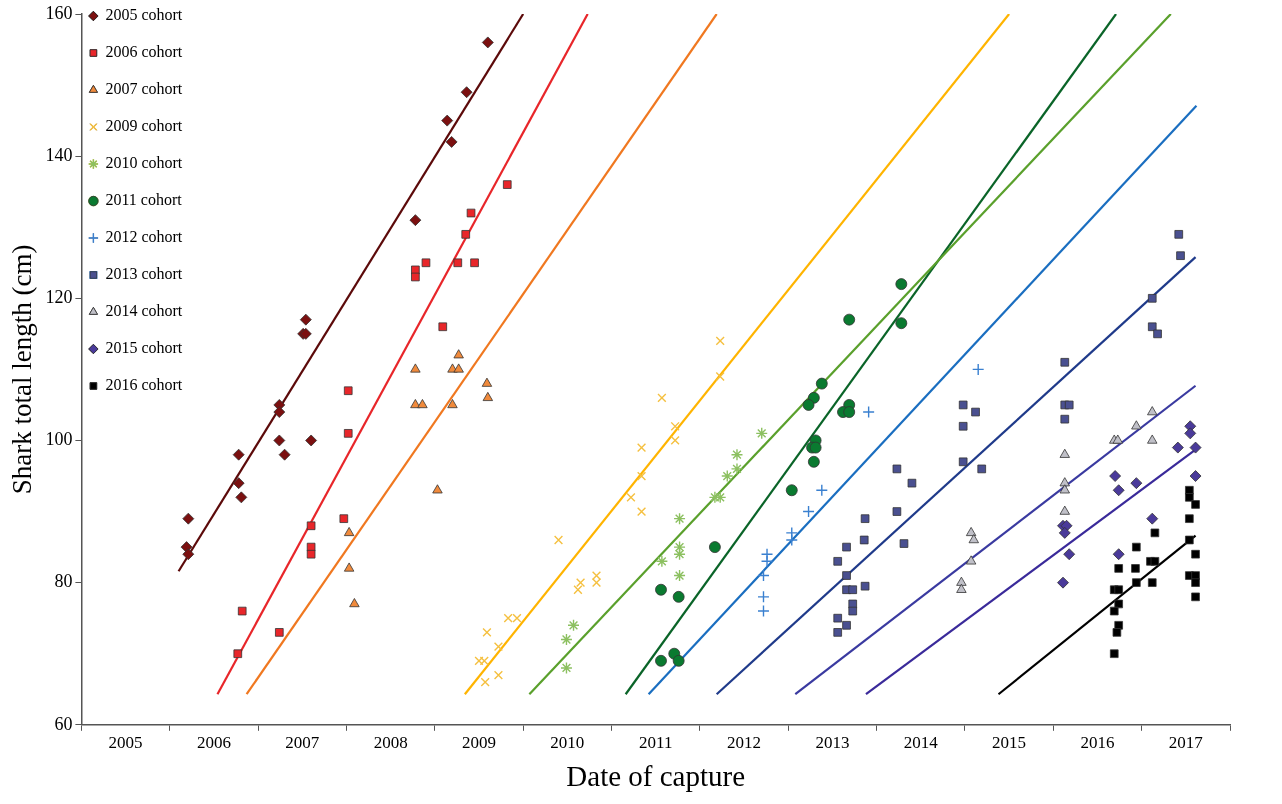  Describe the element at coordinates (59, 12) in the screenshot. I see `y-tick-label: 160` at that location.